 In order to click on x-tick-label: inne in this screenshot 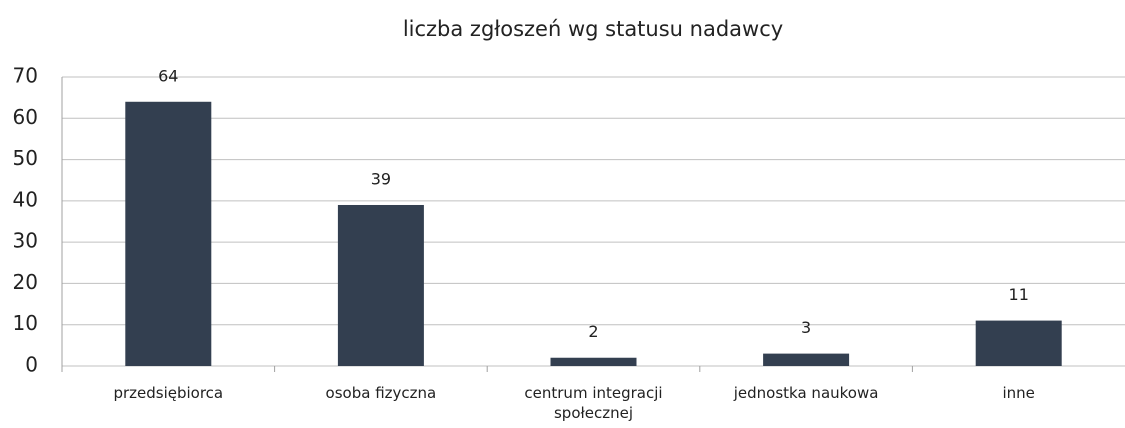, I will do `click(1018, 393)`.